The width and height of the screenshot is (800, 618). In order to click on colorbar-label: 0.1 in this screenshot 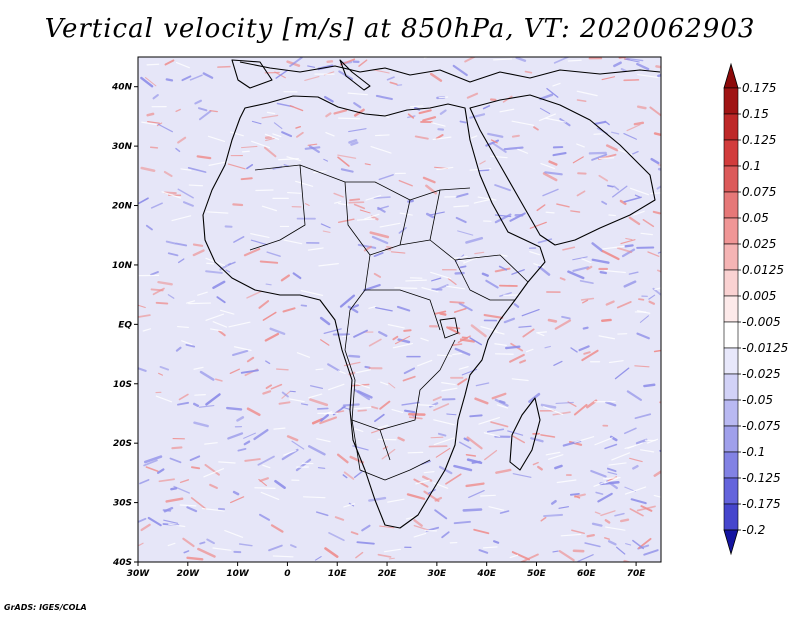, I will do `click(751, 166)`.